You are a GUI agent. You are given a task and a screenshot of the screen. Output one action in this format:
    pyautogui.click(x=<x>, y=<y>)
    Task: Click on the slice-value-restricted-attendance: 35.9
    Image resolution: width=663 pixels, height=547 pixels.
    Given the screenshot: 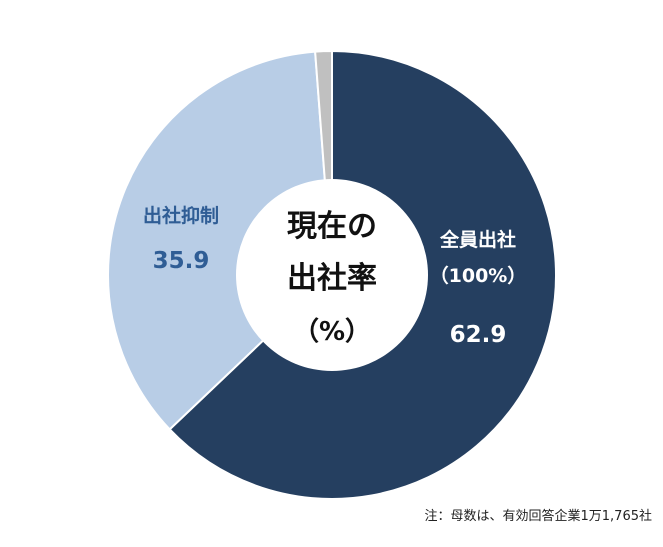 What is the action you would take?
    pyautogui.click(x=181, y=261)
    